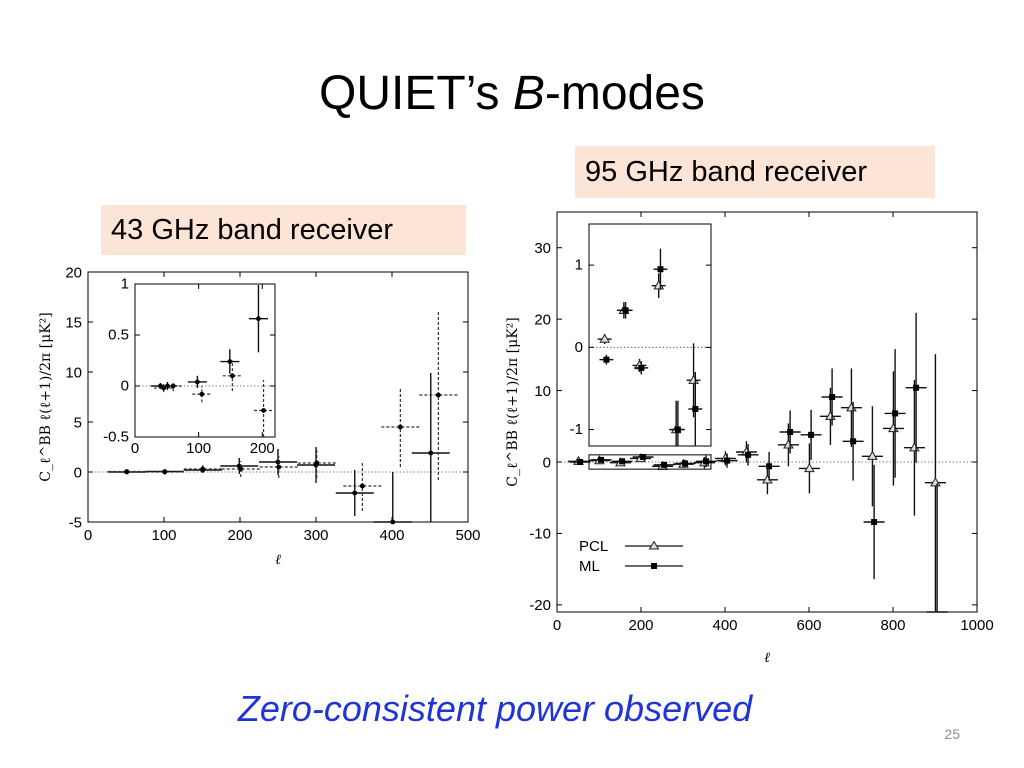 Image resolution: width=1024 pixels, height=768 pixels. Describe the element at coordinates (579, 347) in the screenshot. I see `right-inset-y-tick-label: 0` at that location.